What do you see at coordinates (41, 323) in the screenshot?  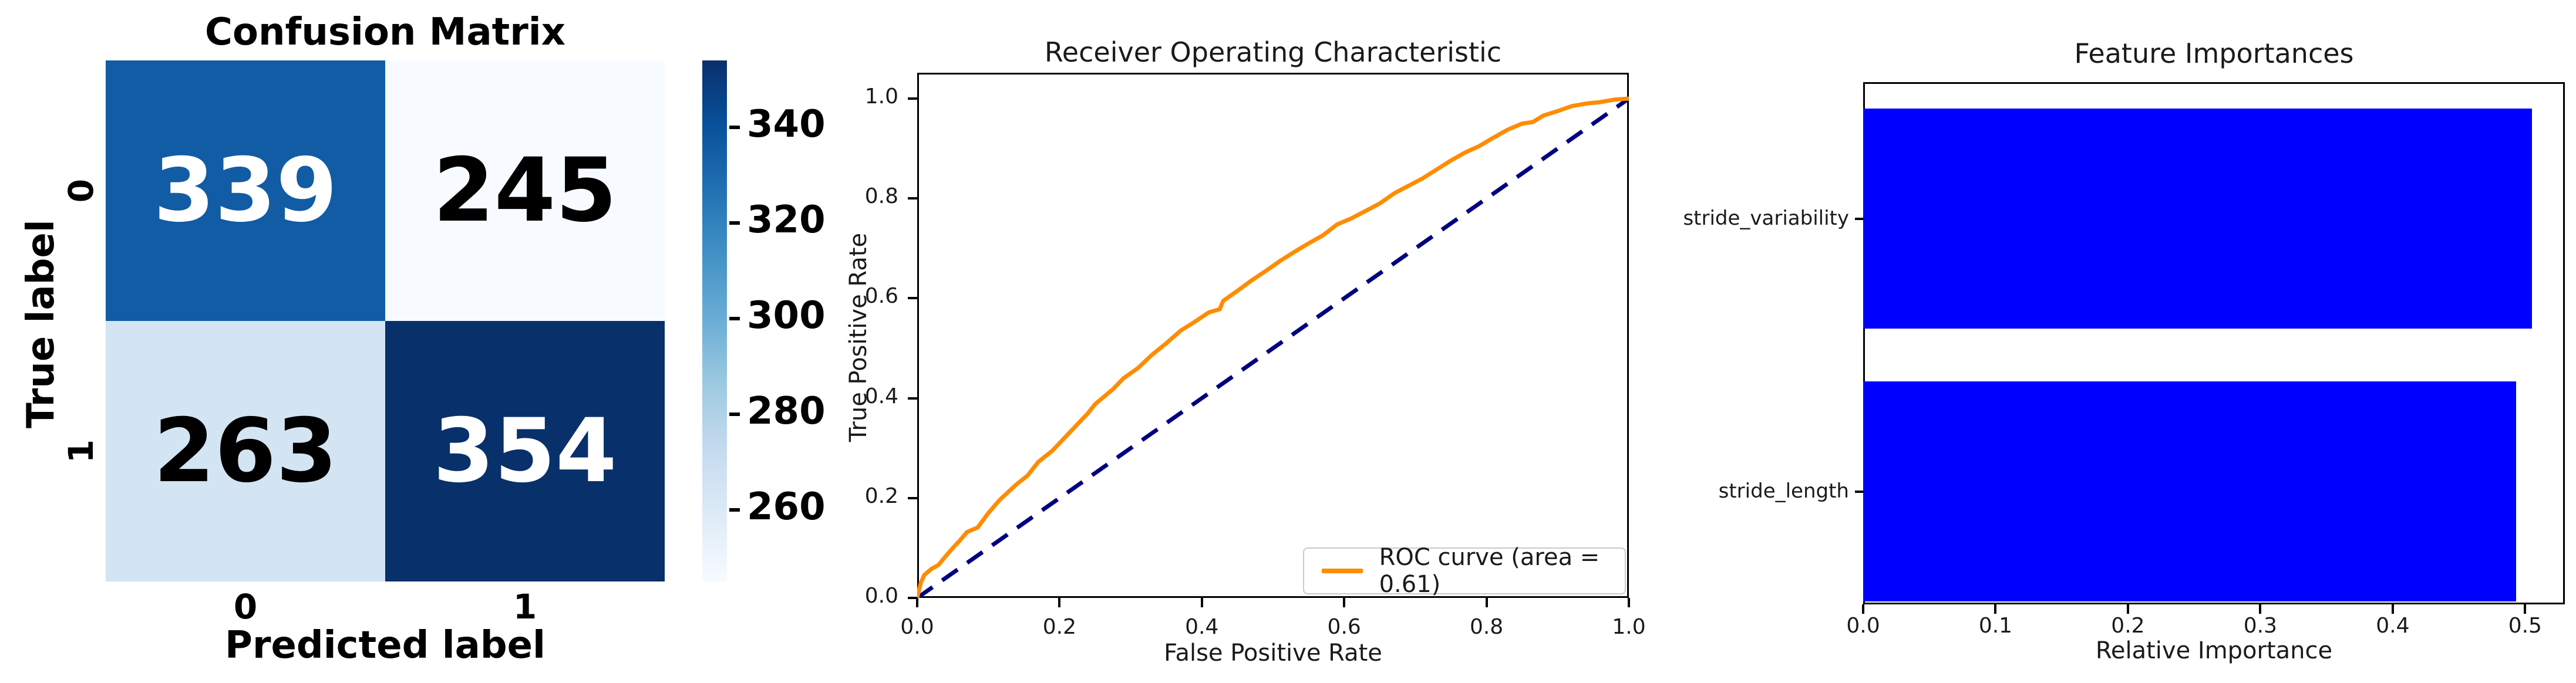 I see `confusion-matrix-ylabel: True label` at bounding box center [41, 323].